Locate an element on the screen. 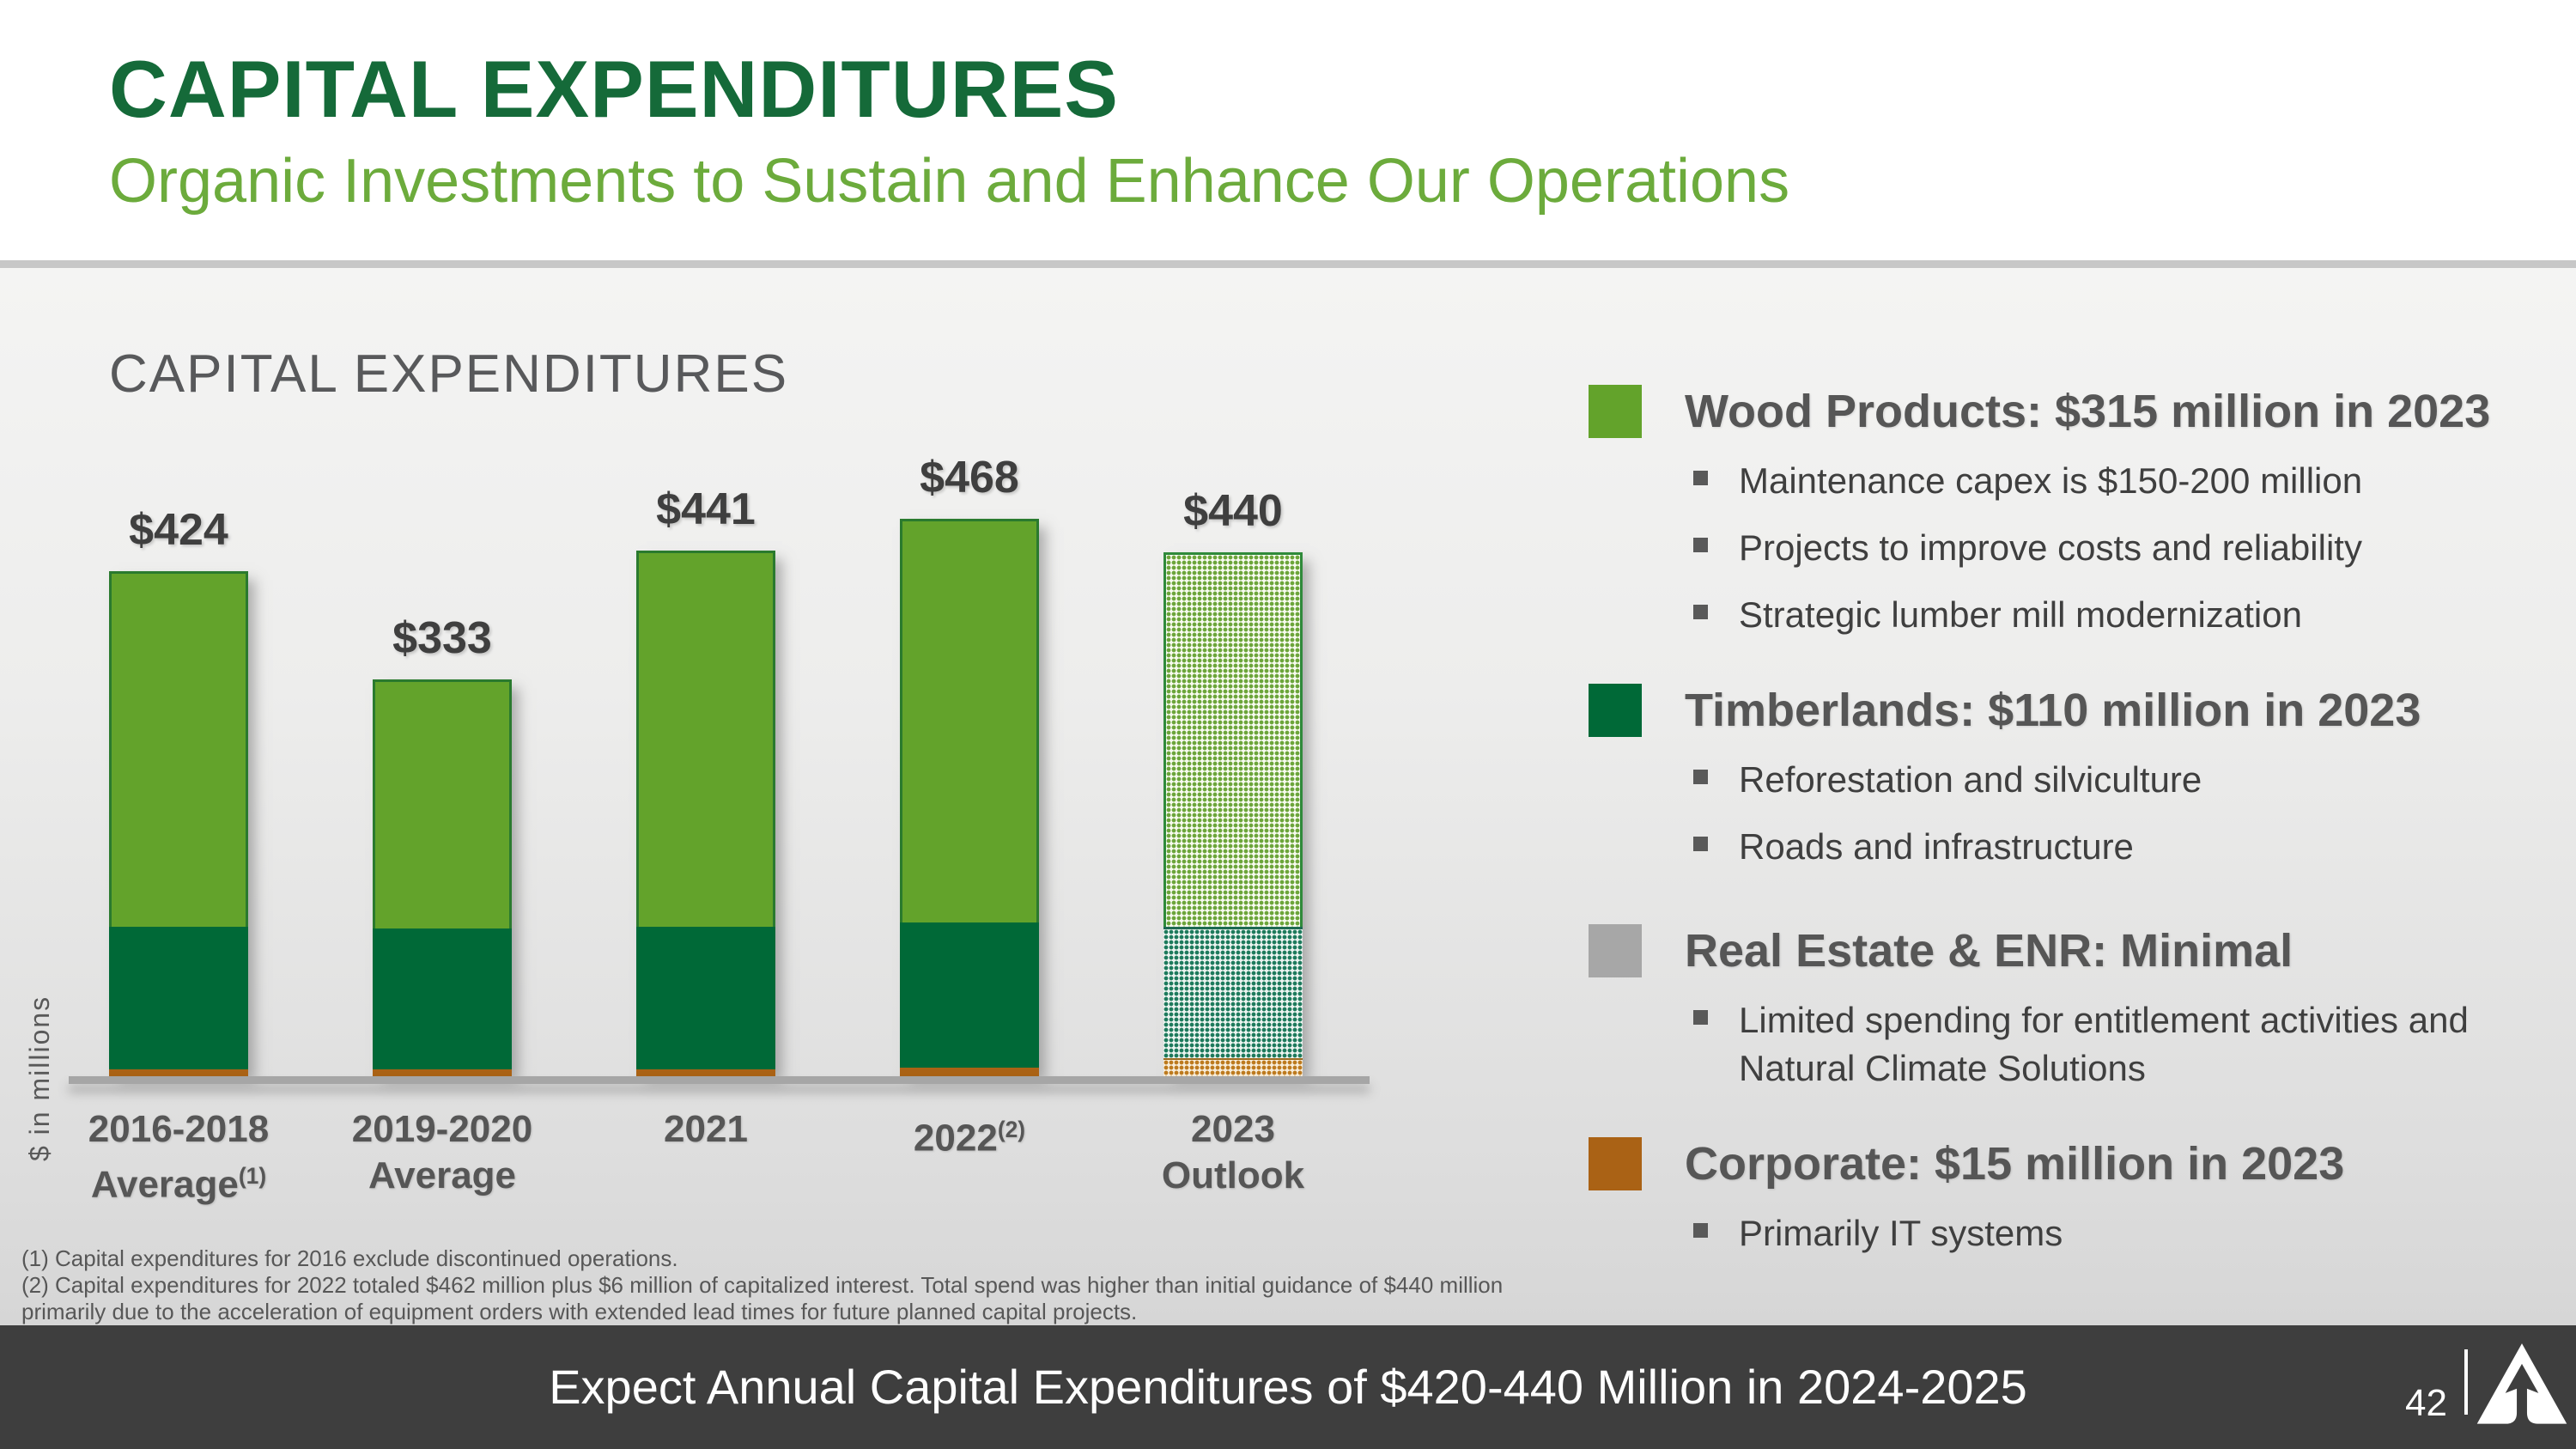 The image size is (2576, 1449). legend-bullet: Primarily IT systems is located at coordinates (2134, 1233).